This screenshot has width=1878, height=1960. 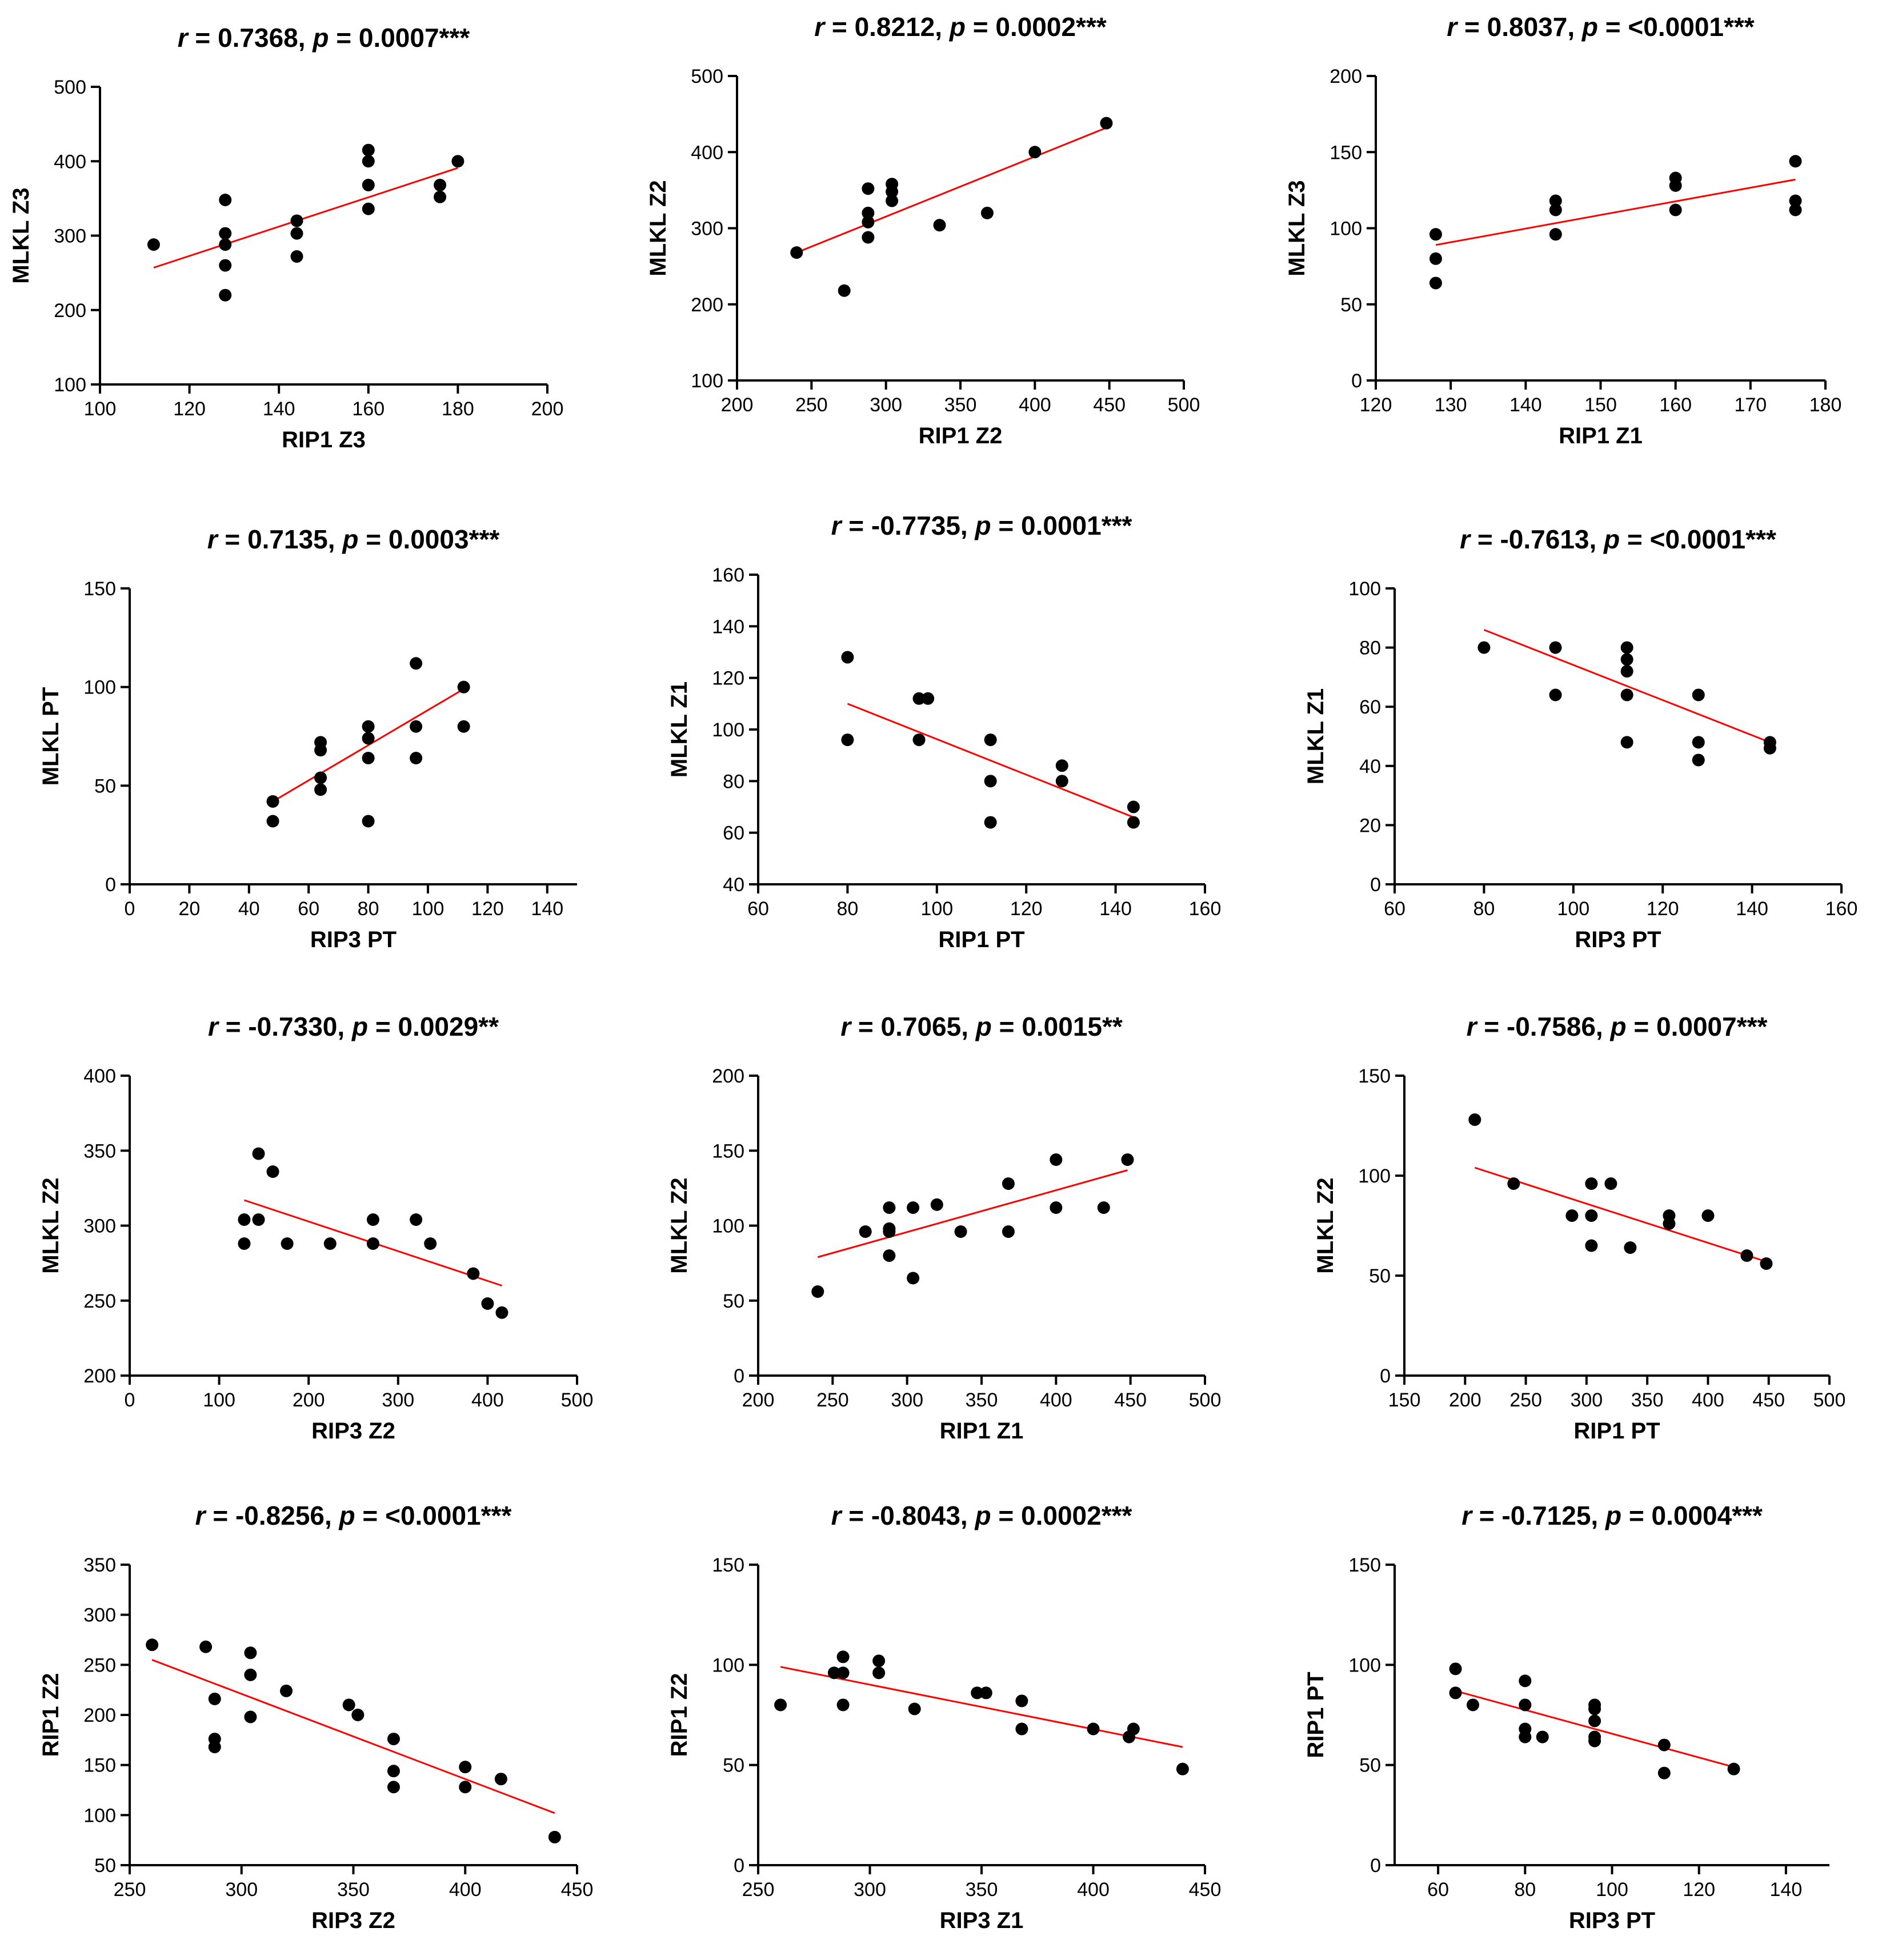 I want to click on y-tick-label: 140, so click(x=728, y=627).